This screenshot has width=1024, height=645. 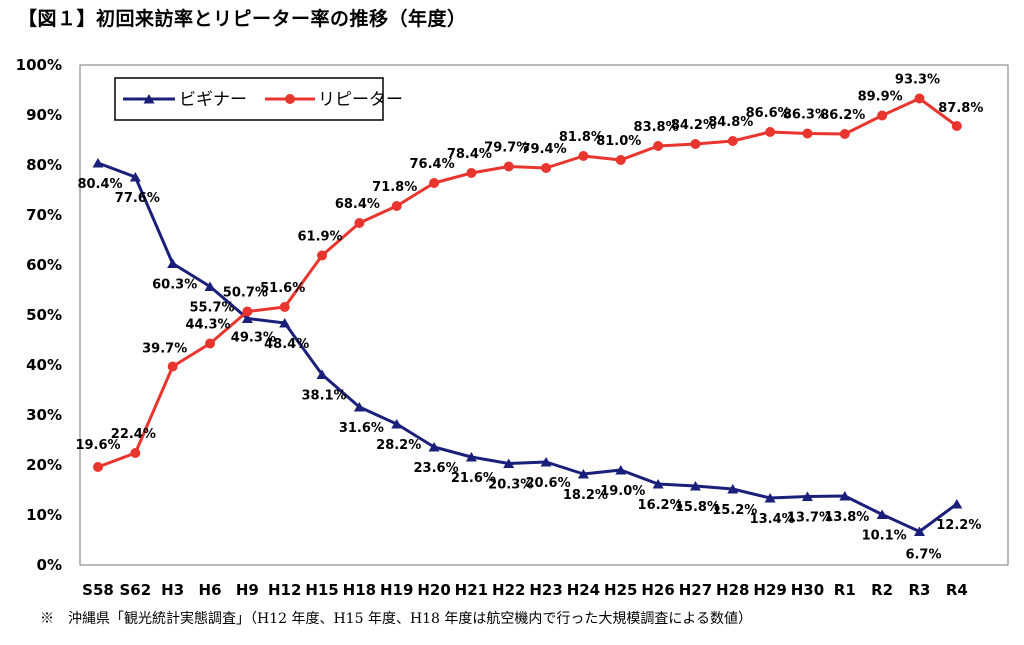 I want to click on chart-legend: ビギナー リピーター, so click(x=258, y=99).